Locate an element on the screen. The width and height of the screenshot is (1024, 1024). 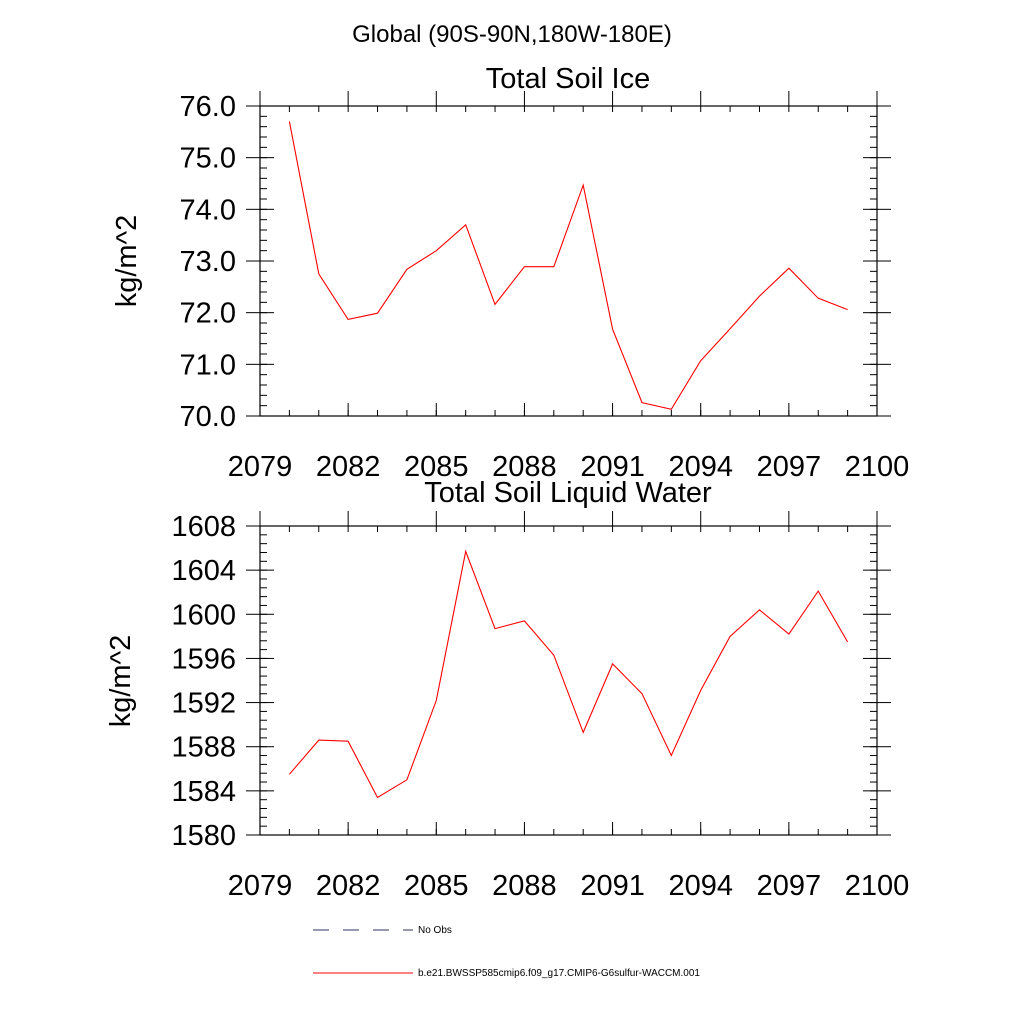
legend-label-no-obs: No Obs is located at coordinates (435, 930).